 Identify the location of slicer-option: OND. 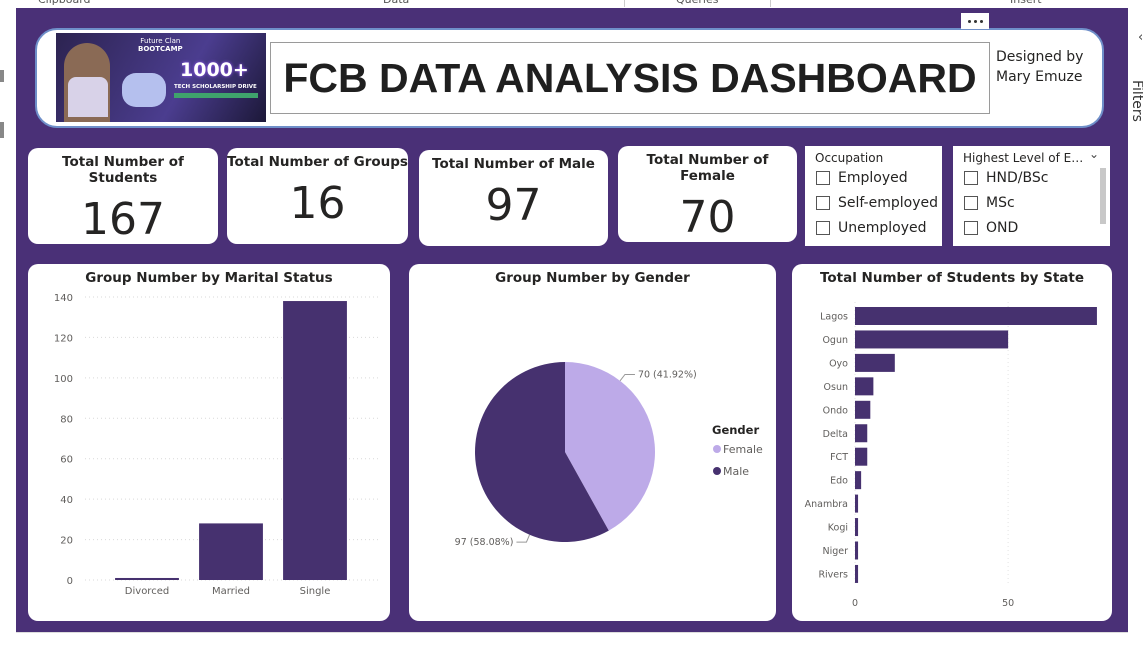
(1037, 227).